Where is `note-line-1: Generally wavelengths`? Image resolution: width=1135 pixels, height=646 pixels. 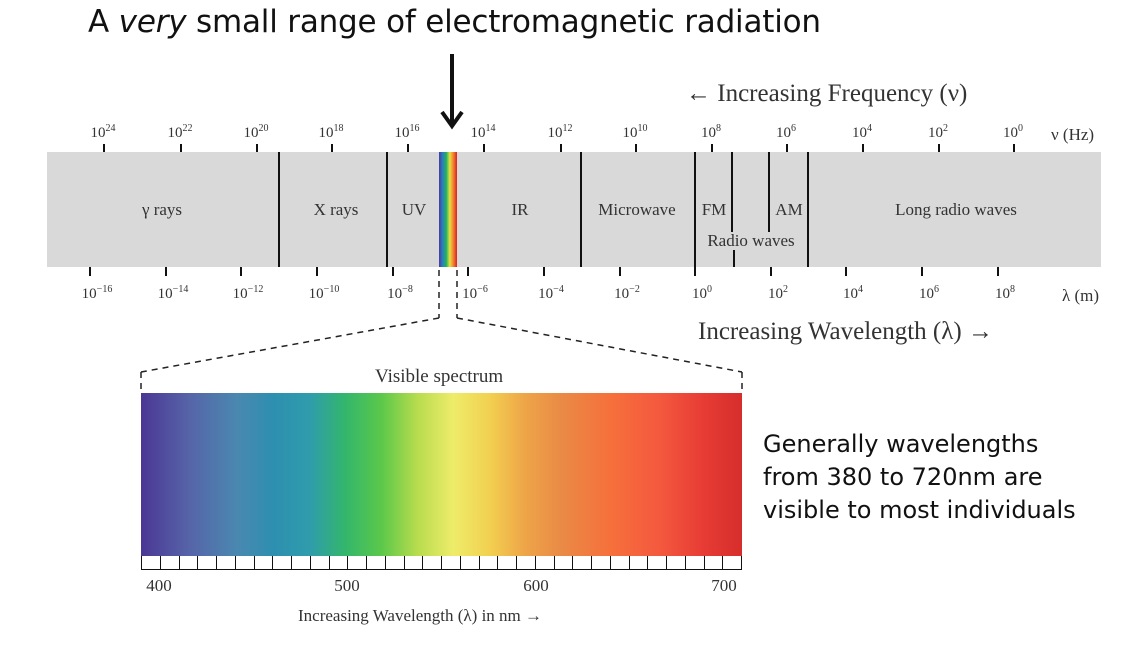 note-line-1: Generally wavelengths is located at coordinates (901, 444).